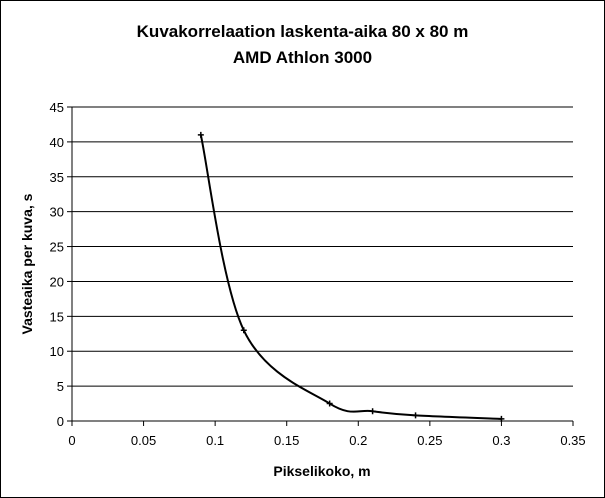  Describe the element at coordinates (60, 421) in the screenshot. I see `y-tick-label: 0` at that location.